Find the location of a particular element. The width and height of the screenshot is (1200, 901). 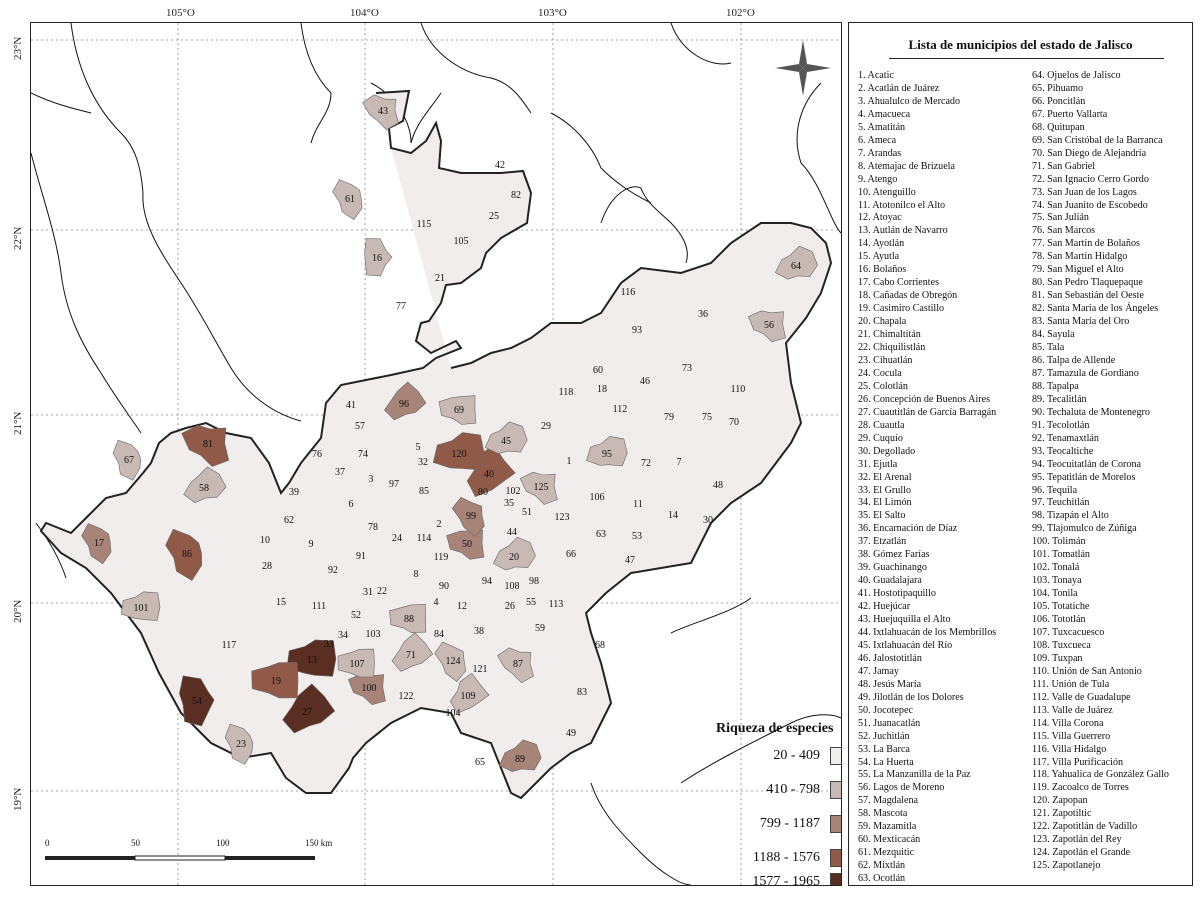

list-item: 108. Tuxcueca is located at coordinates (1061, 645).